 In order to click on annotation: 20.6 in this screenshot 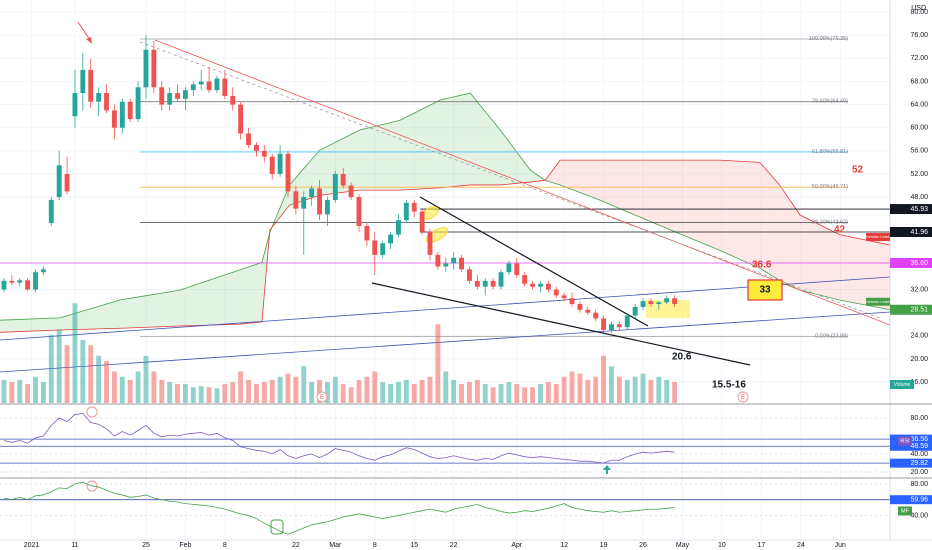, I will do `click(682, 357)`.